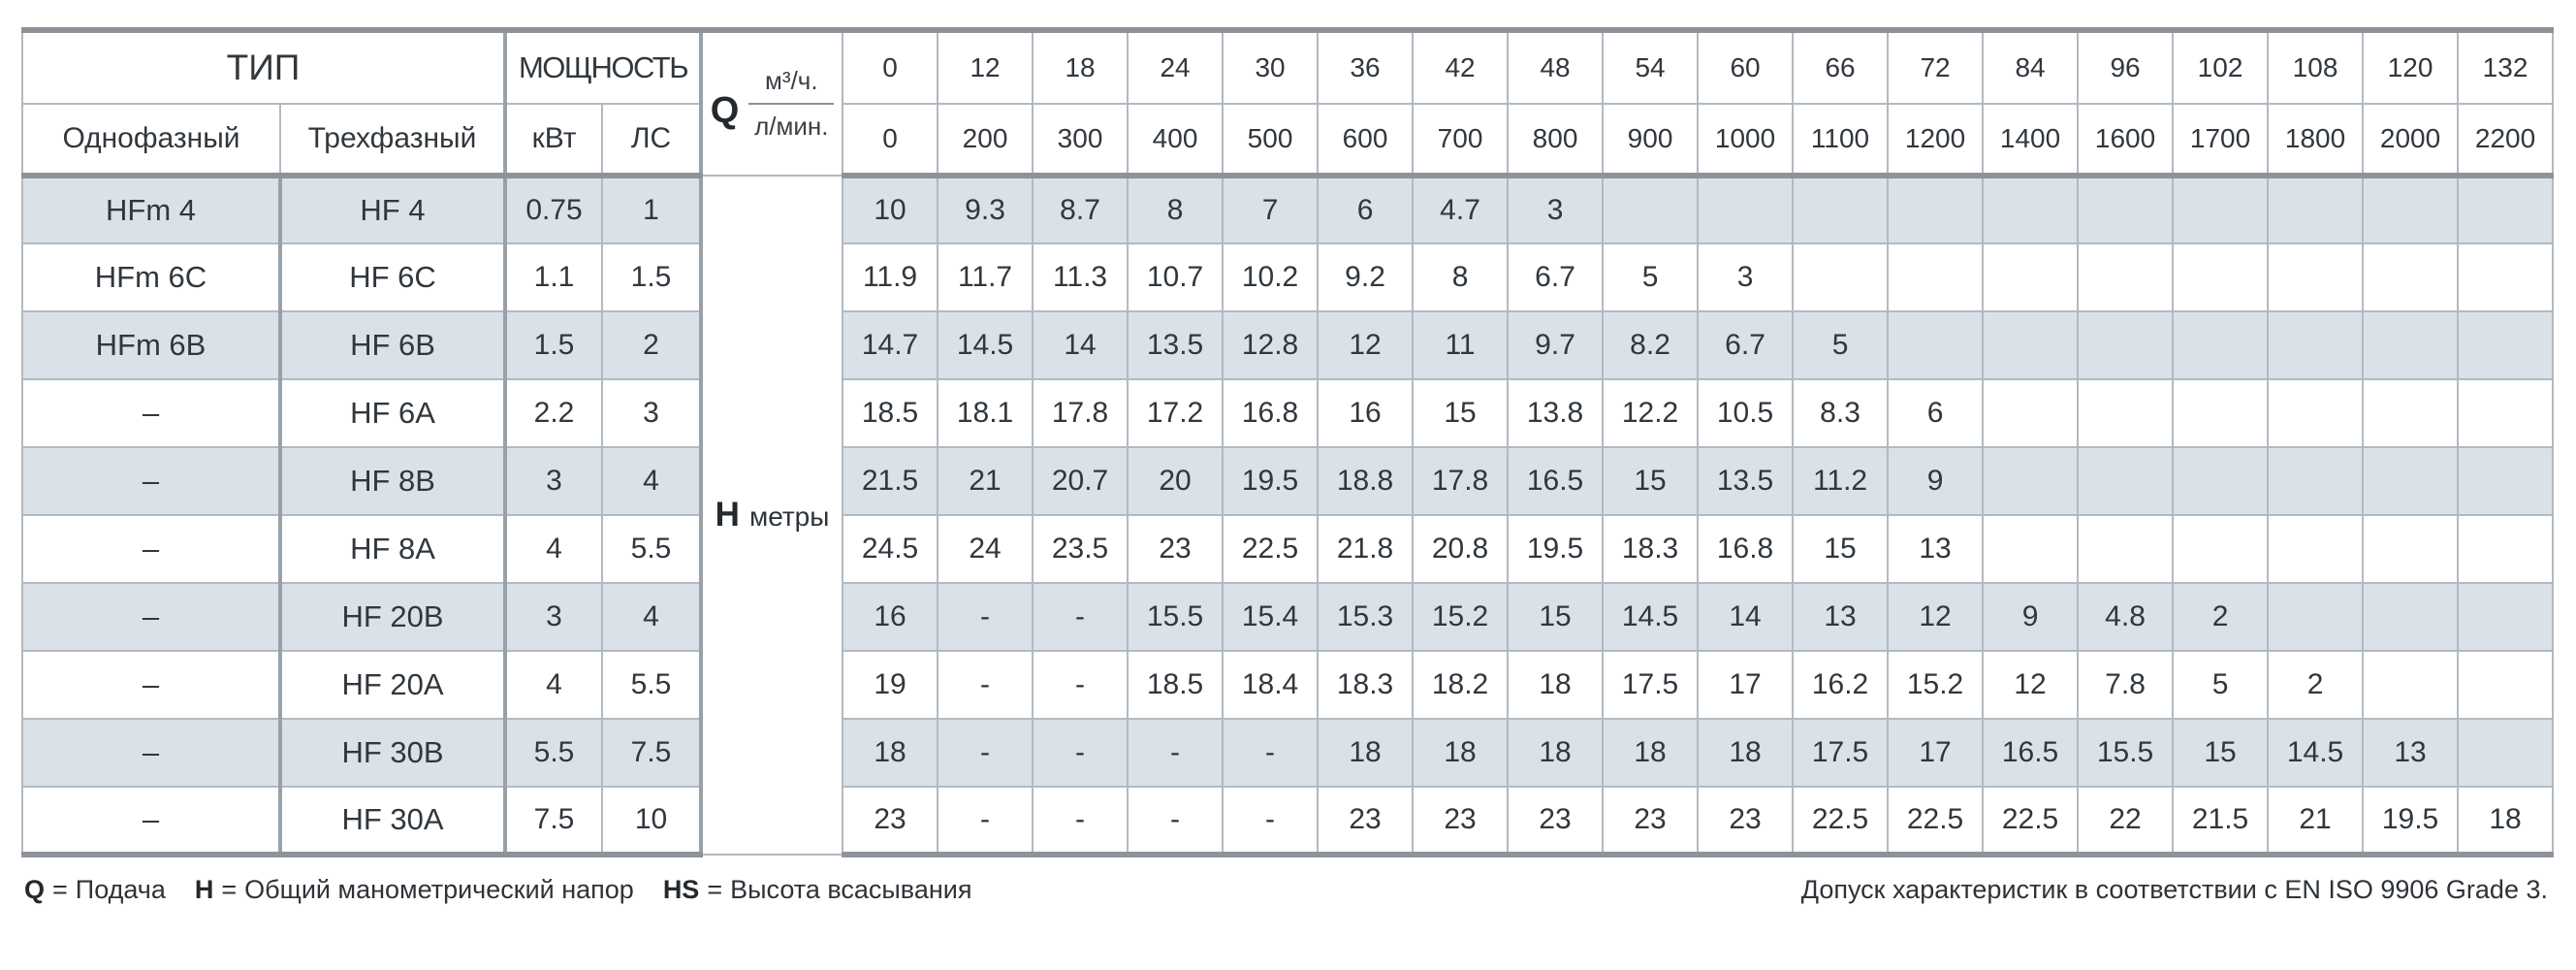  What do you see at coordinates (890, 140) in the screenshot?
I see `lmin-value-cell: 0` at bounding box center [890, 140].